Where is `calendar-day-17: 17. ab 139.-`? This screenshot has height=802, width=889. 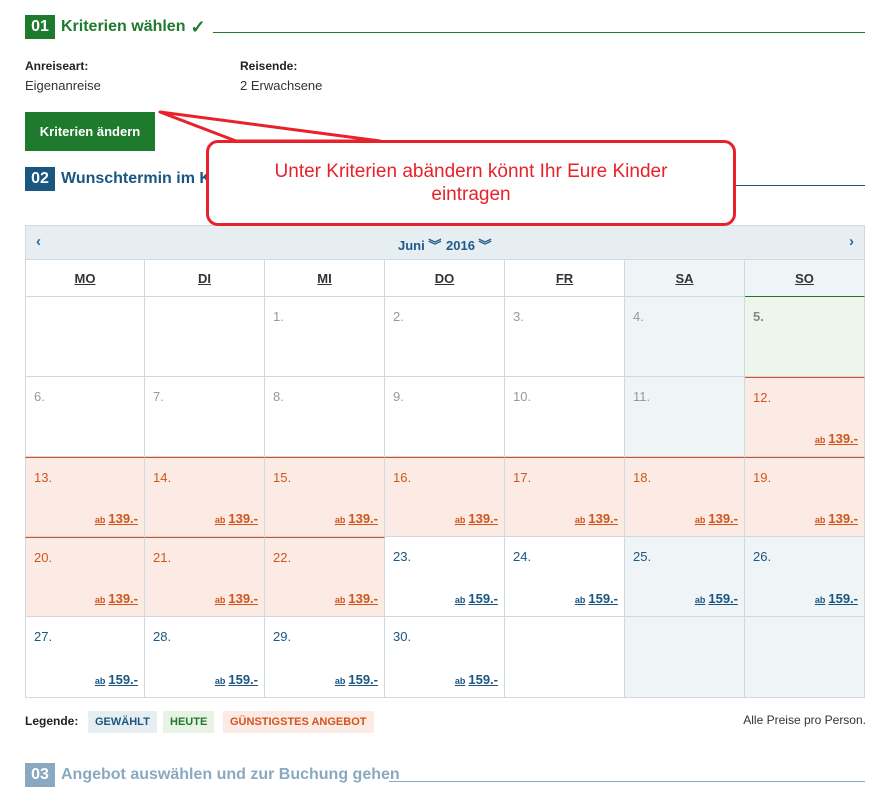
calendar-day-17: 17. ab 139.- is located at coordinates (565, 497).